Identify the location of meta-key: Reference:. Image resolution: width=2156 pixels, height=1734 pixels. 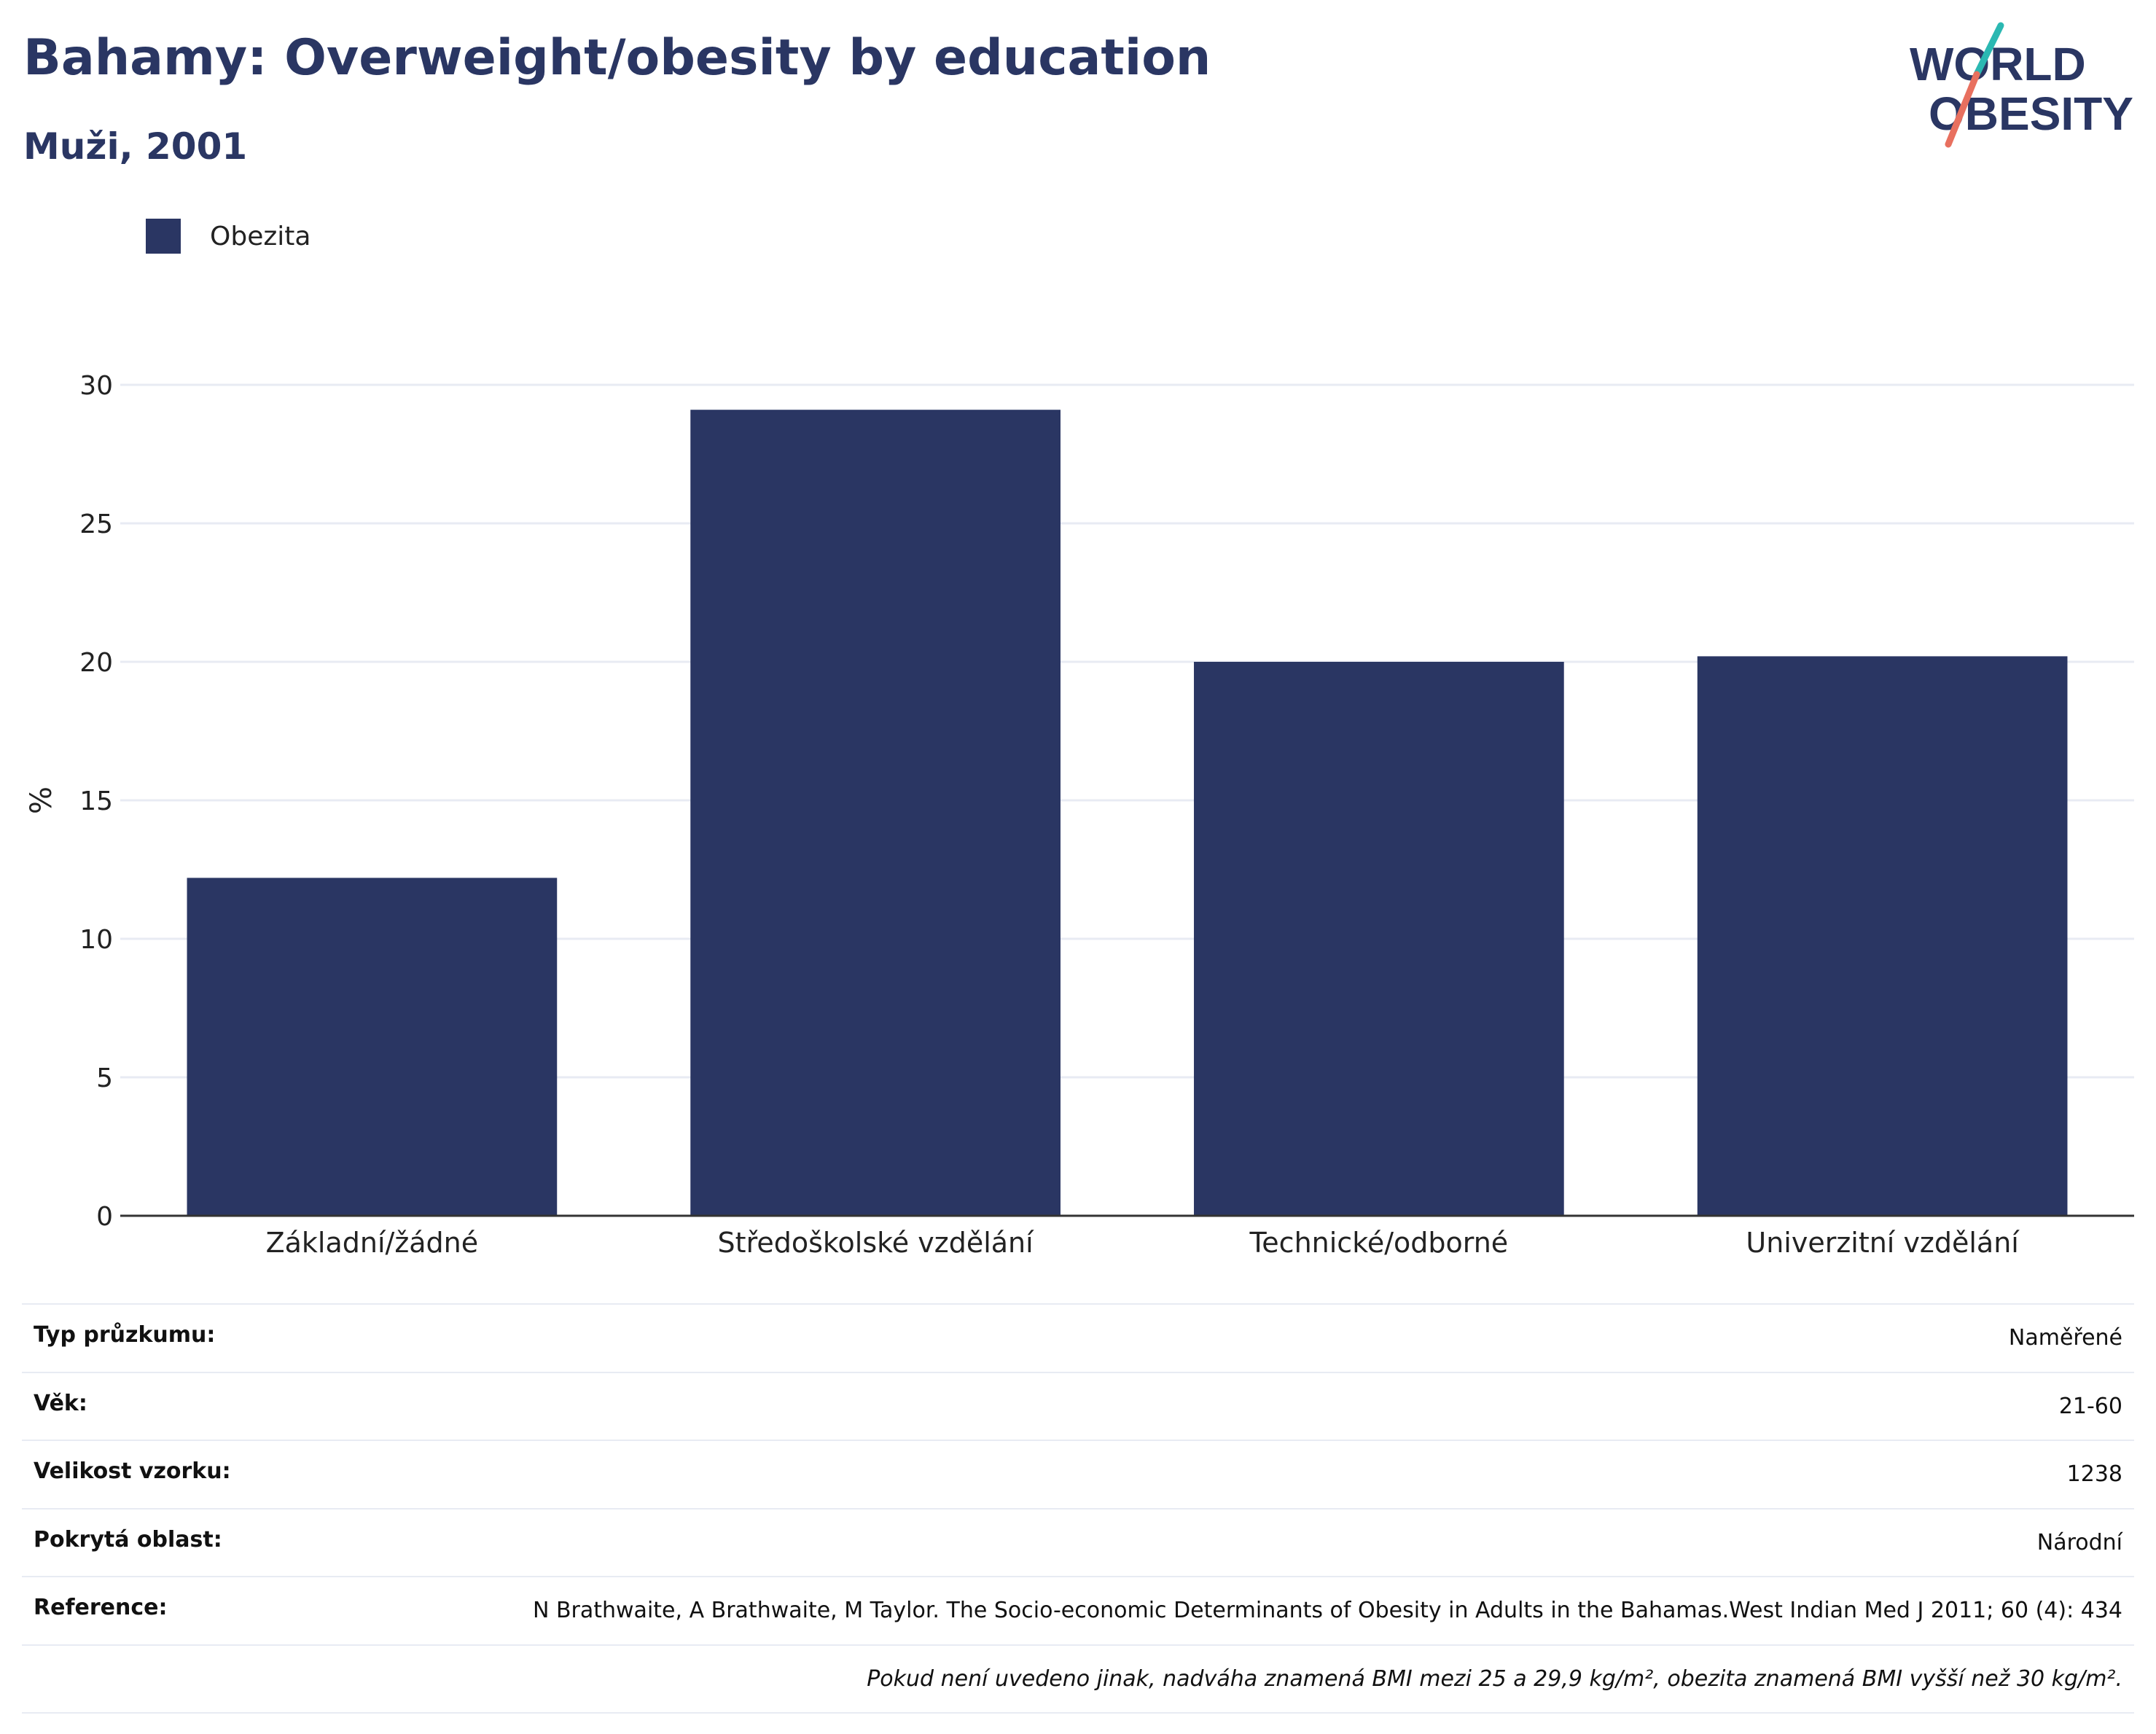
(208, 1611).